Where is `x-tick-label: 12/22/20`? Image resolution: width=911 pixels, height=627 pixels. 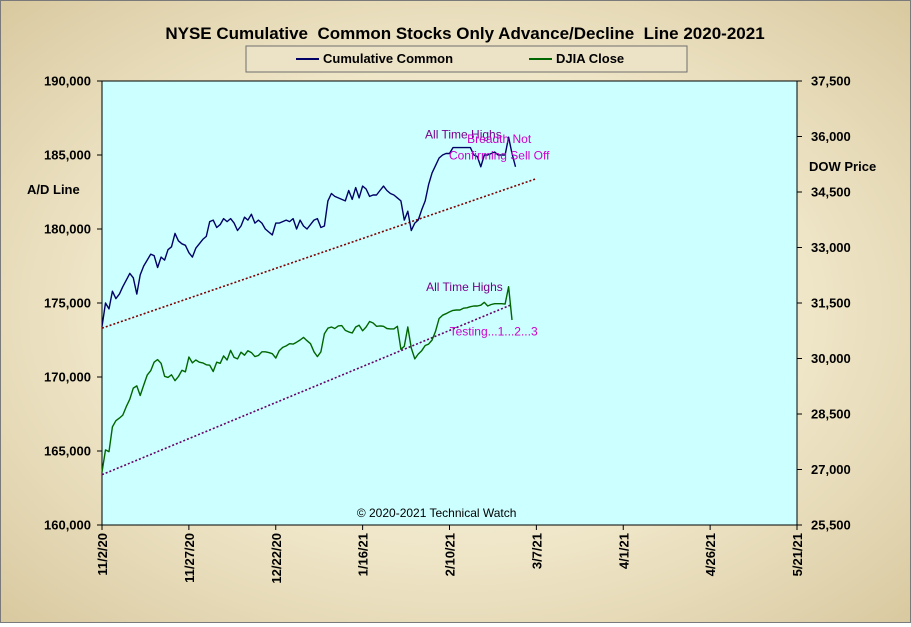
x-tick-label: 12/22/20 is located at coordinates (276, 558).